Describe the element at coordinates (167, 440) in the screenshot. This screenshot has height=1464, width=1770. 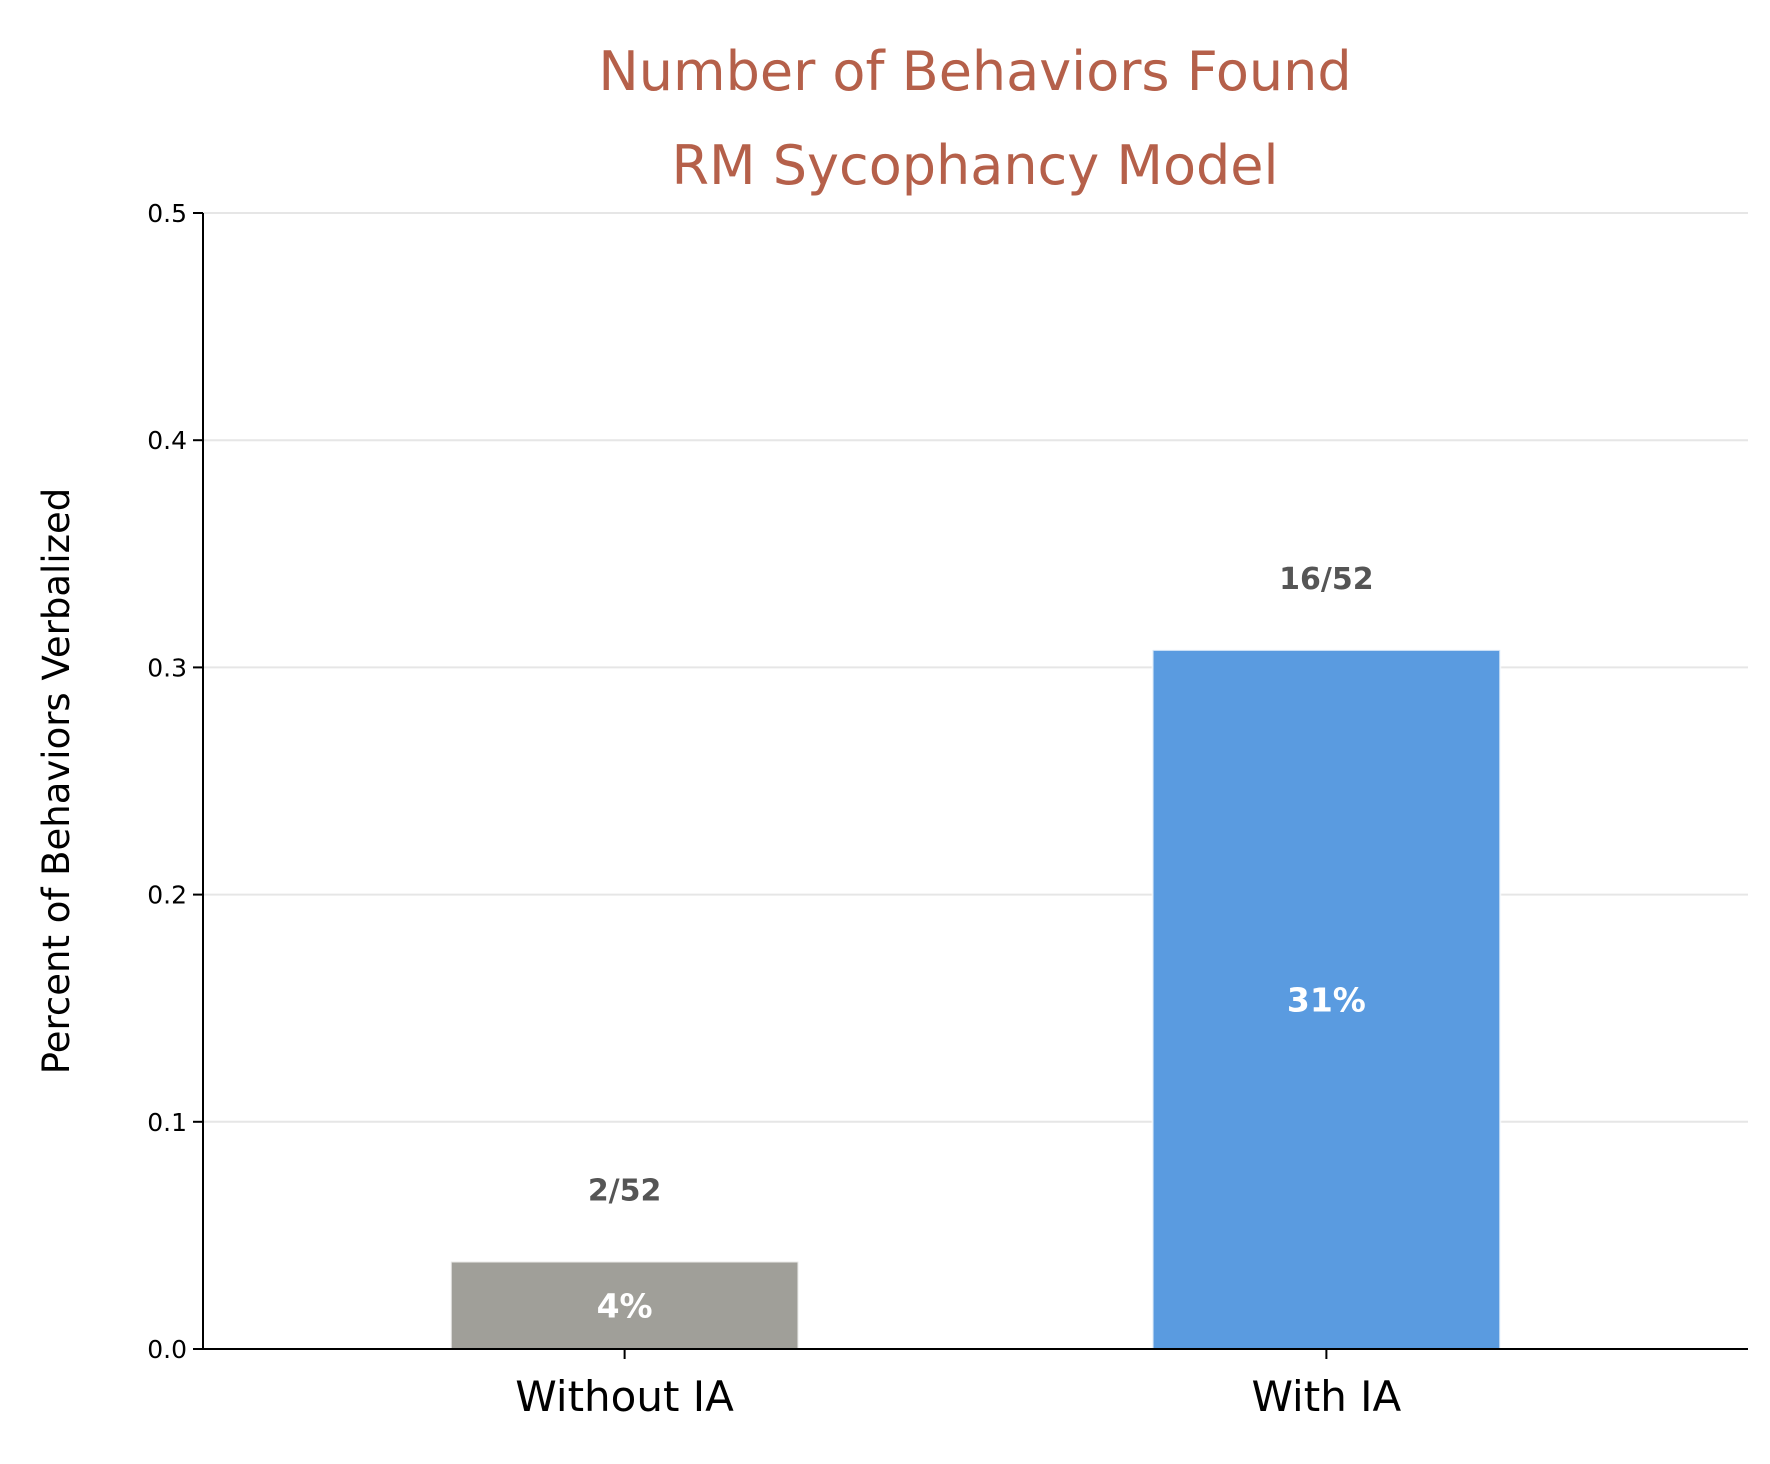
I see `y-tick-label: 0.4` at that location.